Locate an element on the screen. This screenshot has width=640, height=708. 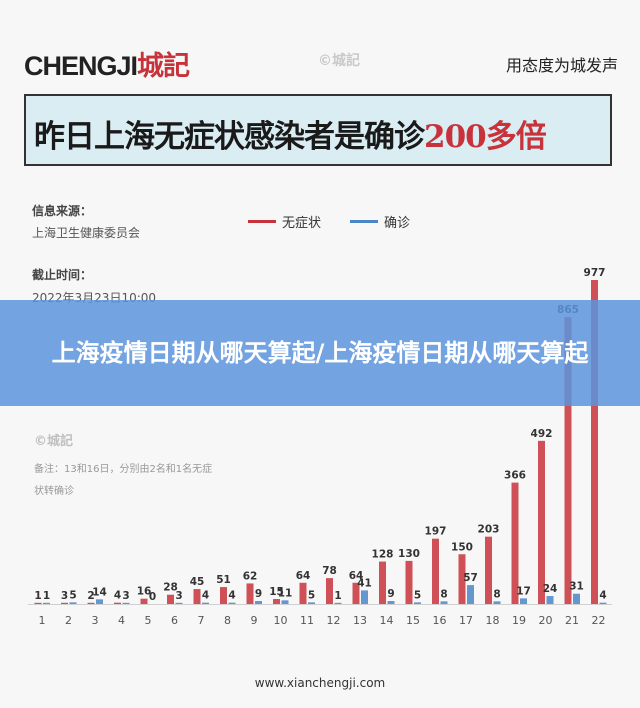
x-tick-21: 21 is located at coordinates (572, 620).